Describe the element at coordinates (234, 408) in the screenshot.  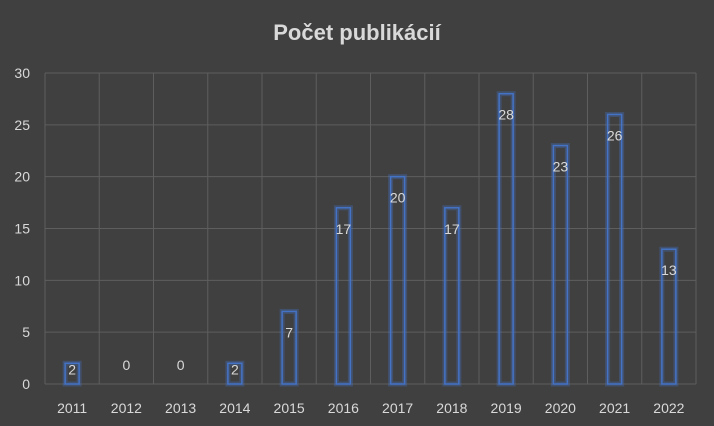
I see `x-tick-label: 2014` at that location.